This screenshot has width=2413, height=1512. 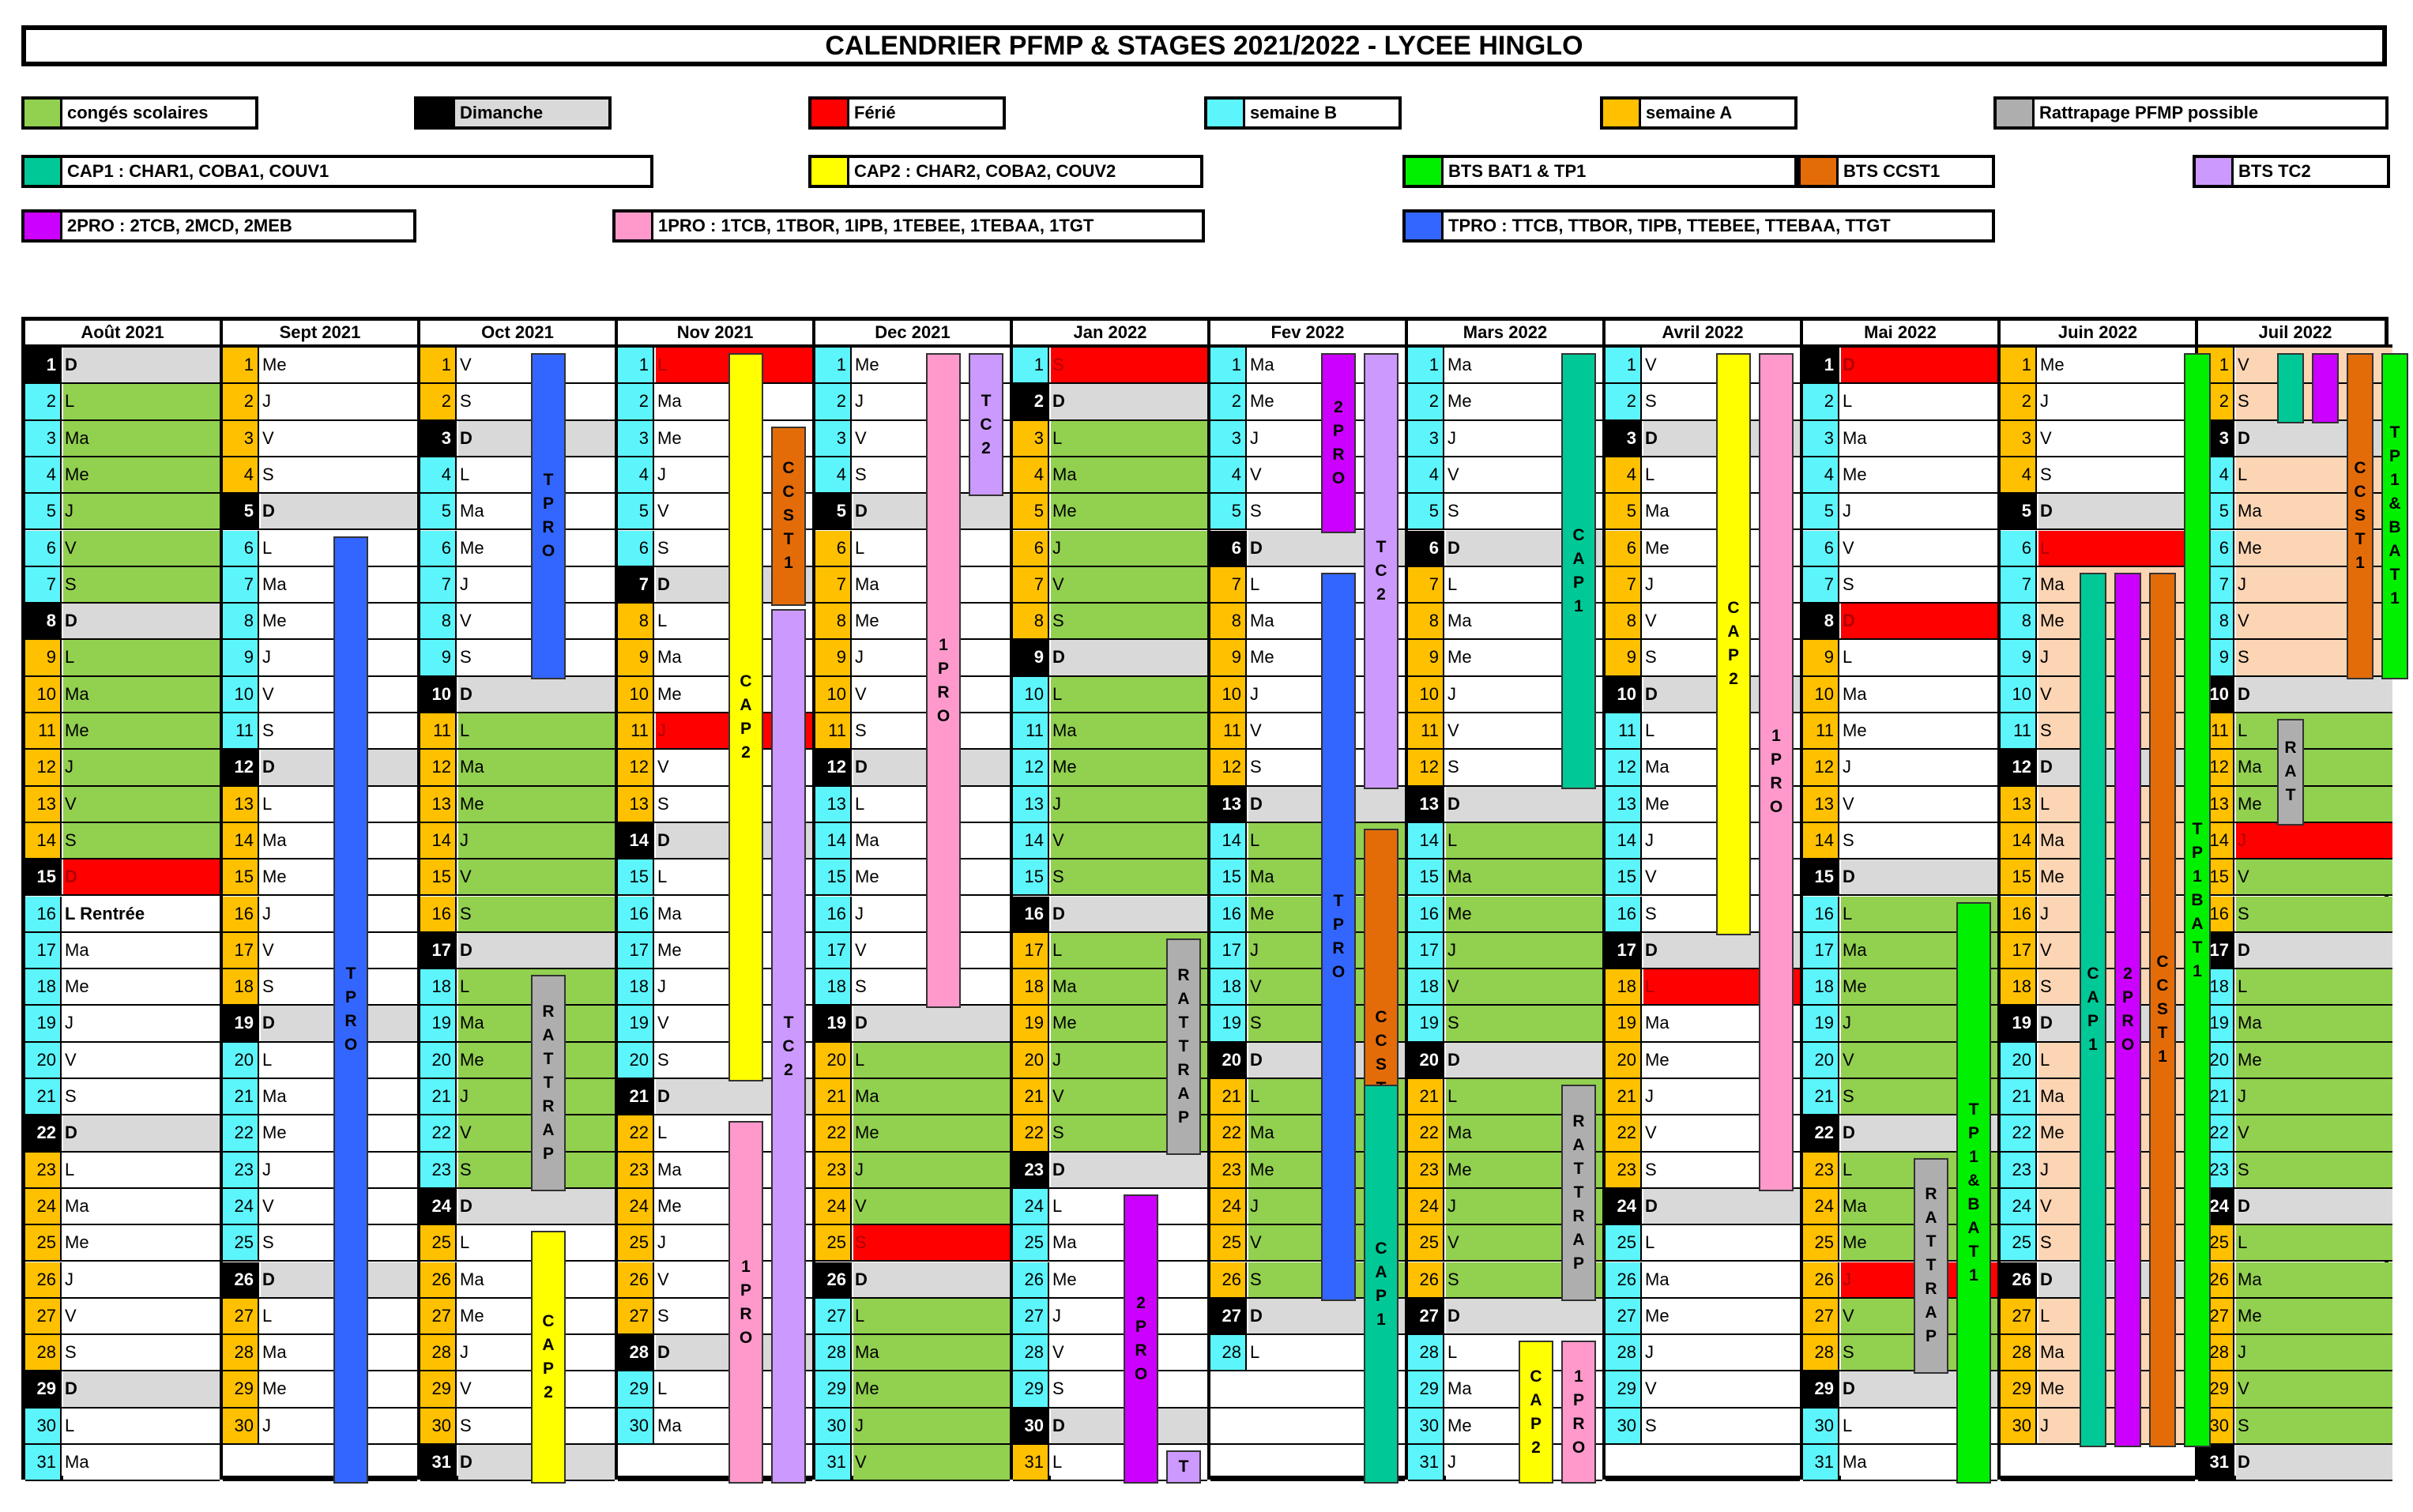 I want to click on bar-label: 1 P R O, so click(x=943, y=680).